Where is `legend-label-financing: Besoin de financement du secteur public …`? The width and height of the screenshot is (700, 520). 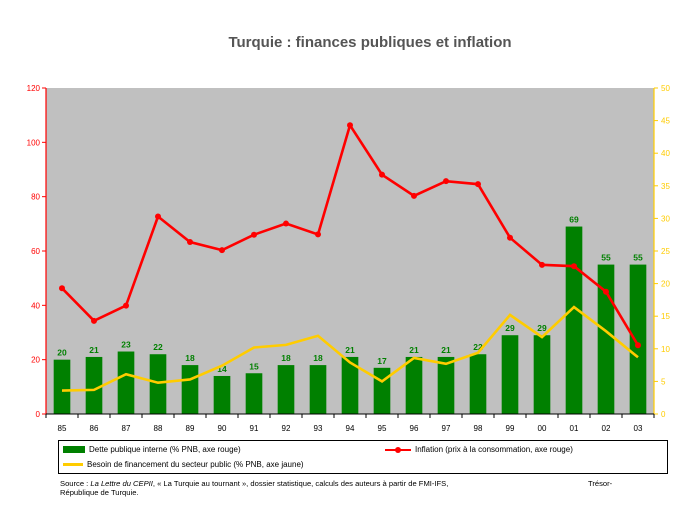 legend-label-financing: Besoin de financement du secteur public … is located at coordinates (195, 464).